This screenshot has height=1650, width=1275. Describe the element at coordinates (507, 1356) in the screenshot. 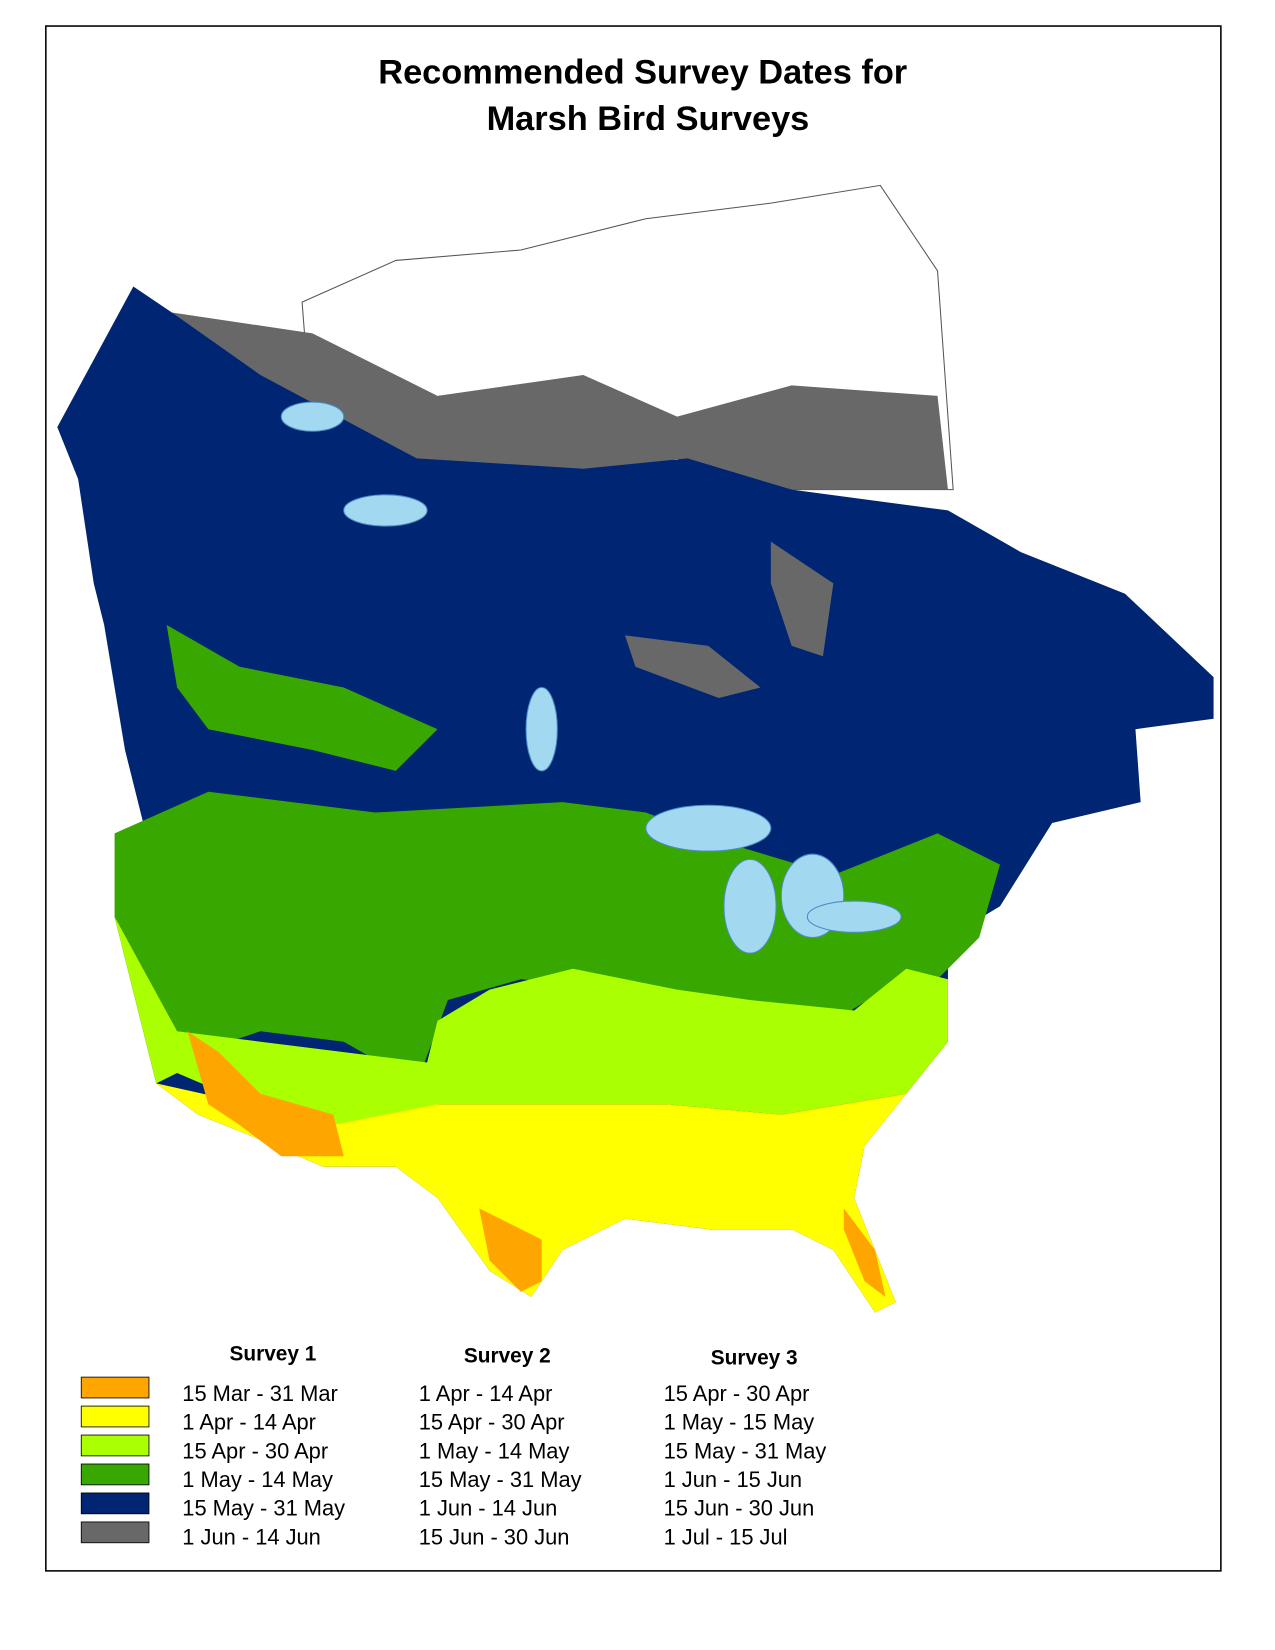

I see `survey-heading: Survey 2` at that location.